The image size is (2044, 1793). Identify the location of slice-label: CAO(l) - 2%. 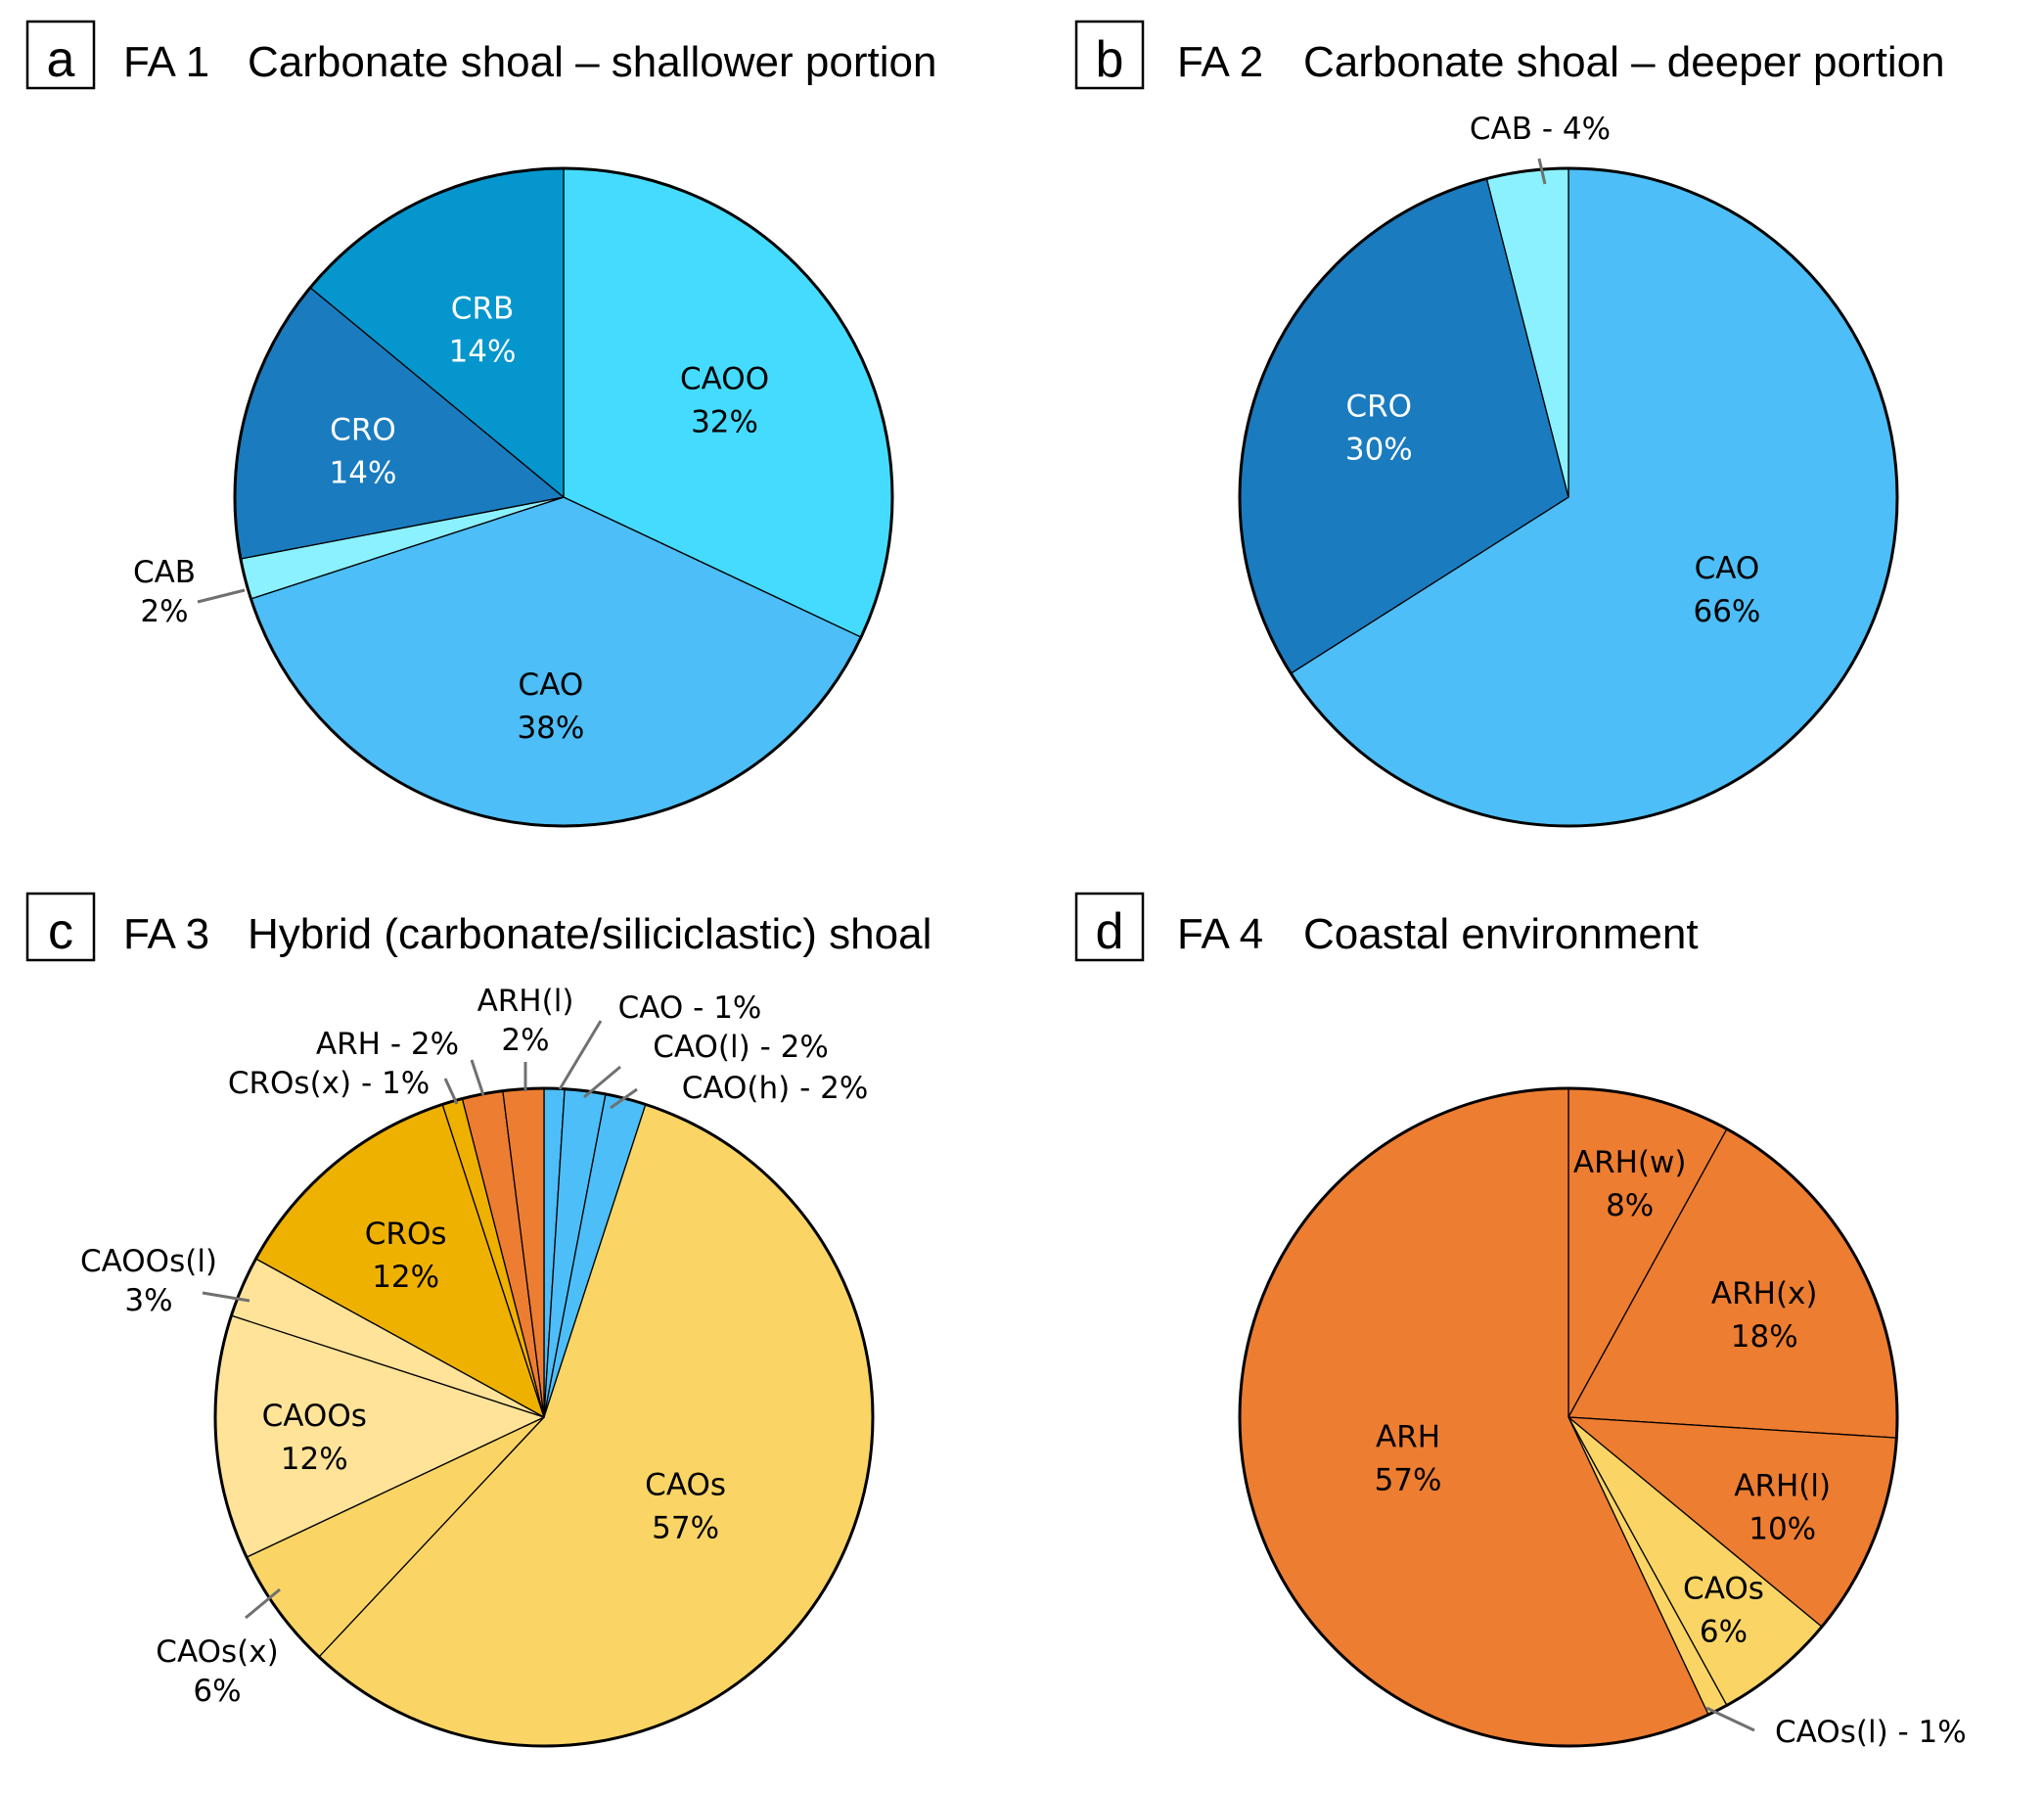
(741, 1048).